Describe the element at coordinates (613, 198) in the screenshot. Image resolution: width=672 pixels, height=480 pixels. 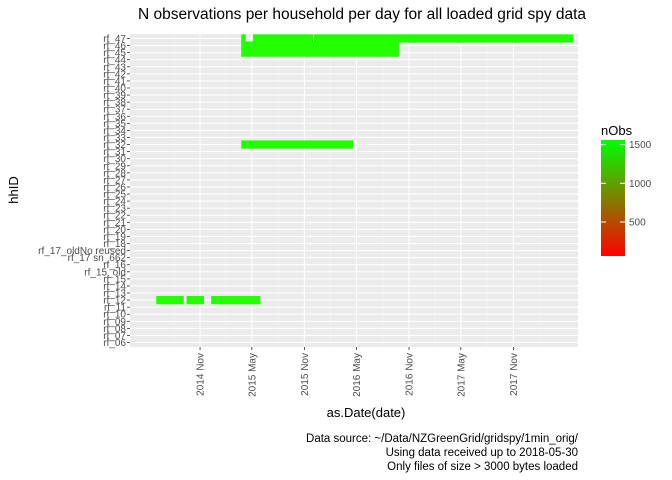
I see `legend-colorbar` at that location.